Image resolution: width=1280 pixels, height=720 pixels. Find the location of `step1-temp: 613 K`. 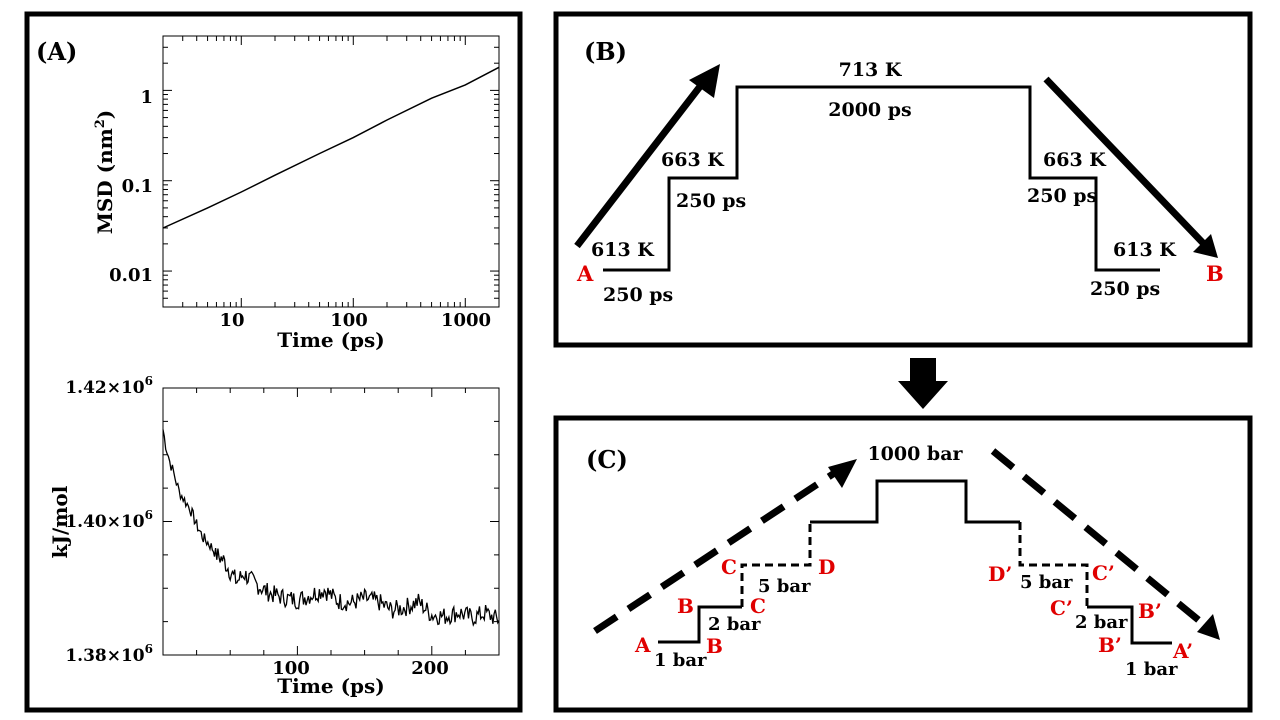

step1-temp: 613 K is located at coordinates (623, 250).